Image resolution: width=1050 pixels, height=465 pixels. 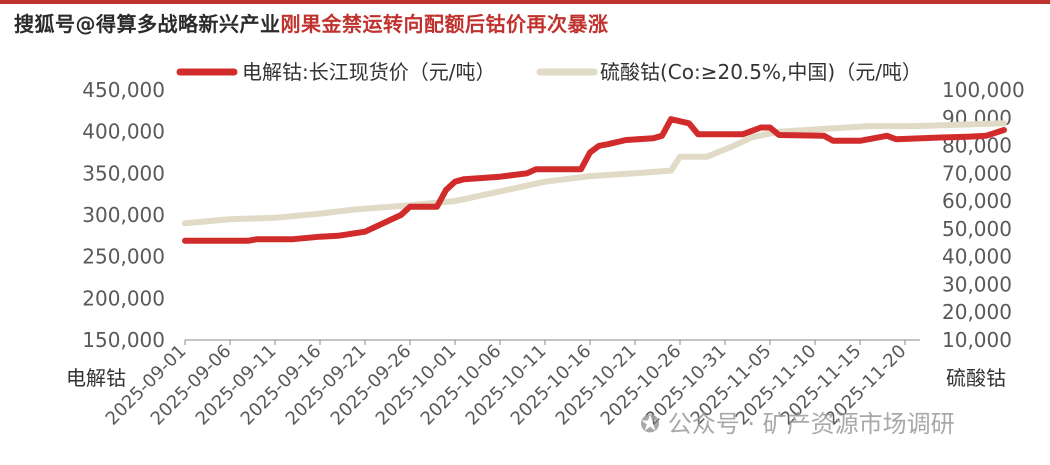 I want to click on right-y-tick-label: 50,000, so click(x=977, y=229).